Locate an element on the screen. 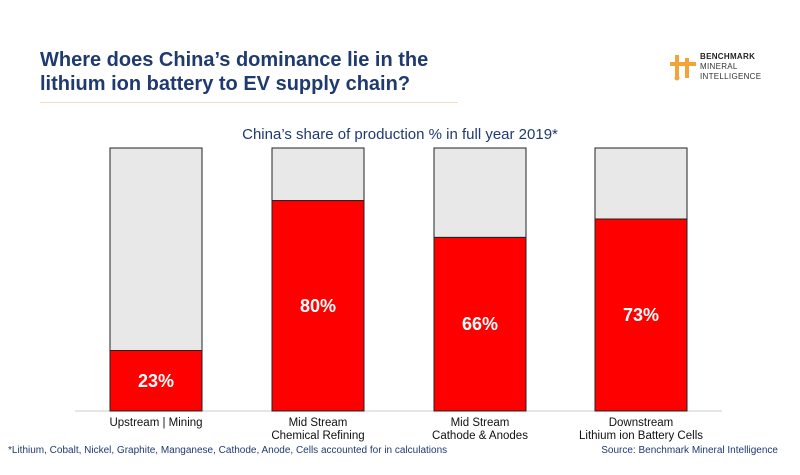  logo-line-3: INTELLIGENCE is located at coordinates (731, 76).